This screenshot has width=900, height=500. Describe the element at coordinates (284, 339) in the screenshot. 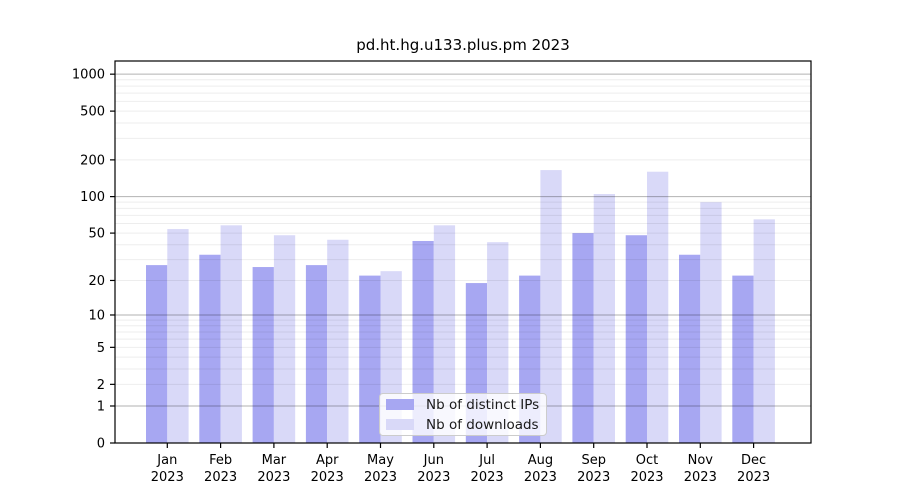

I see `bar-downloads-mar` at that location.